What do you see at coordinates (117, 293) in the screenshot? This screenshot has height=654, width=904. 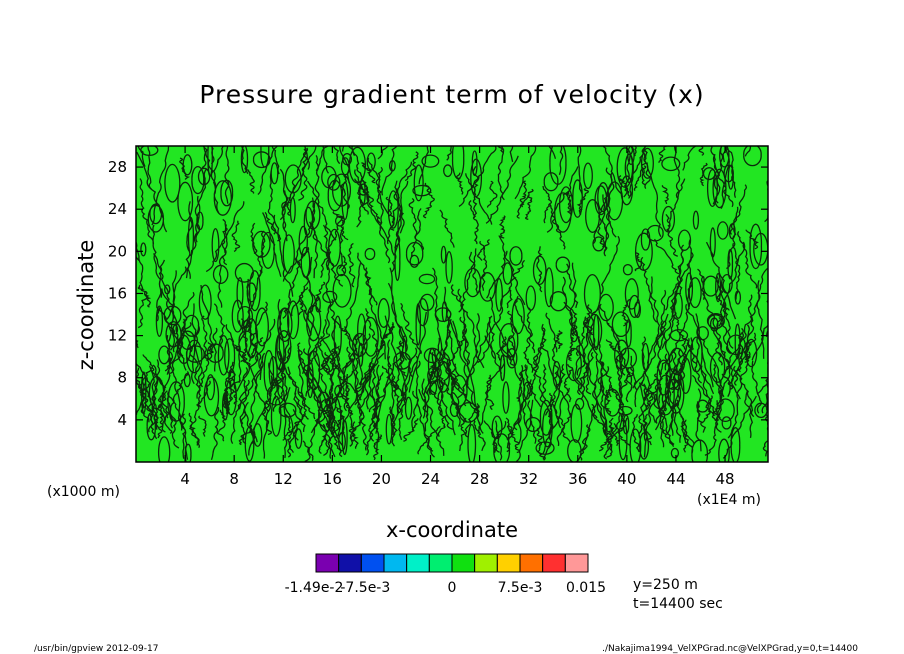 I see `y-tick-label: 16` at bounding box center [117, 293].